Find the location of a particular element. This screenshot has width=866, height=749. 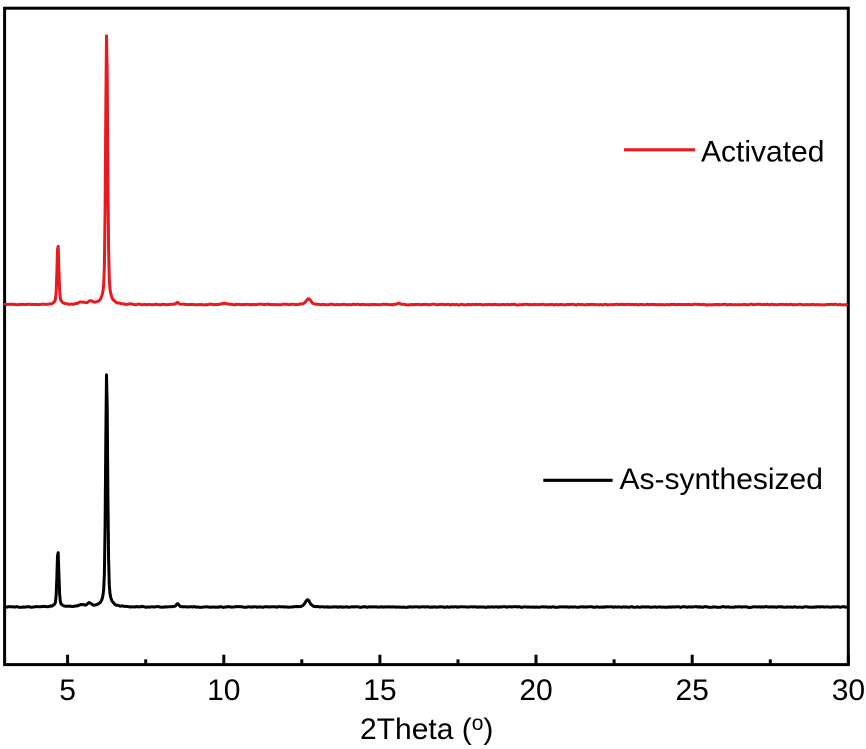

svg-text: 15 is located at coordinates (379, 690).